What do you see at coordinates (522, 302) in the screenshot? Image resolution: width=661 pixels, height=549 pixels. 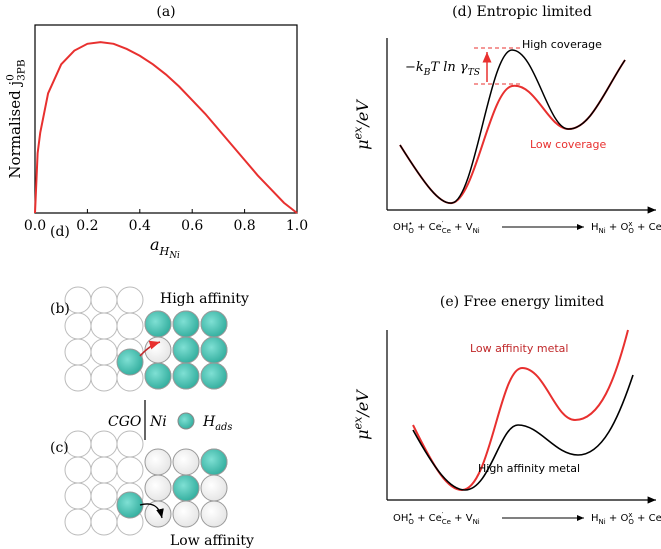 I see `panel-e-title: (e) Free energy limited` at bounding box center [522, 302].